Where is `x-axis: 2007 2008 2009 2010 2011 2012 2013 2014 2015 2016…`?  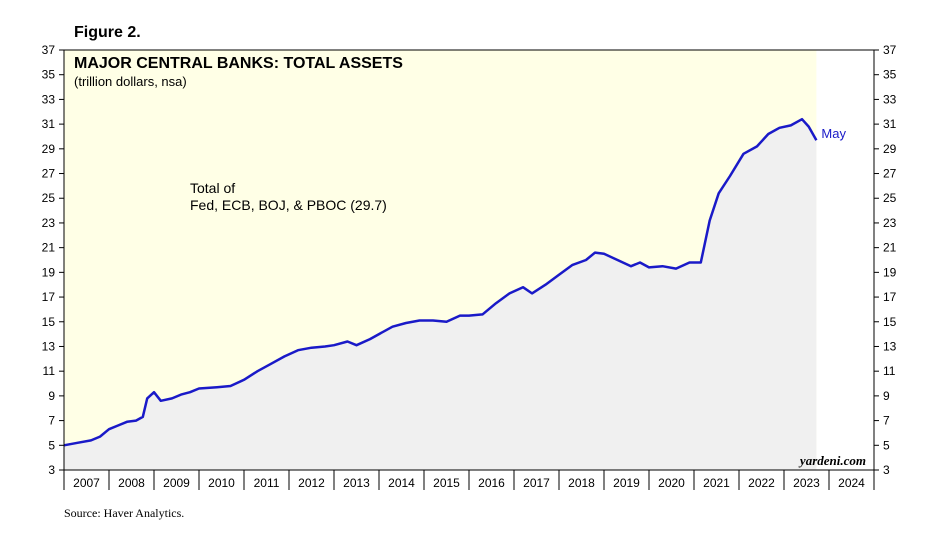 x-axis: 2007 2008 2009 2010 2011 2012 2013 2014 2015 2016… is located at coordinates (469, 480).